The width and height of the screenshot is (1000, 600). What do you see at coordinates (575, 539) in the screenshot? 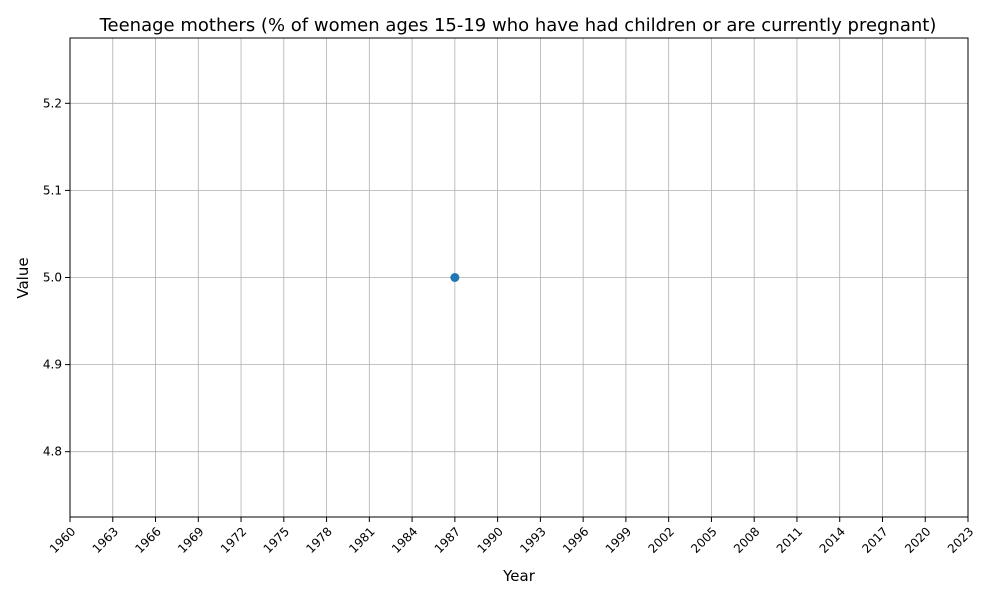
I see `x-tick-label: 1996` at bounding box center [575, 539].